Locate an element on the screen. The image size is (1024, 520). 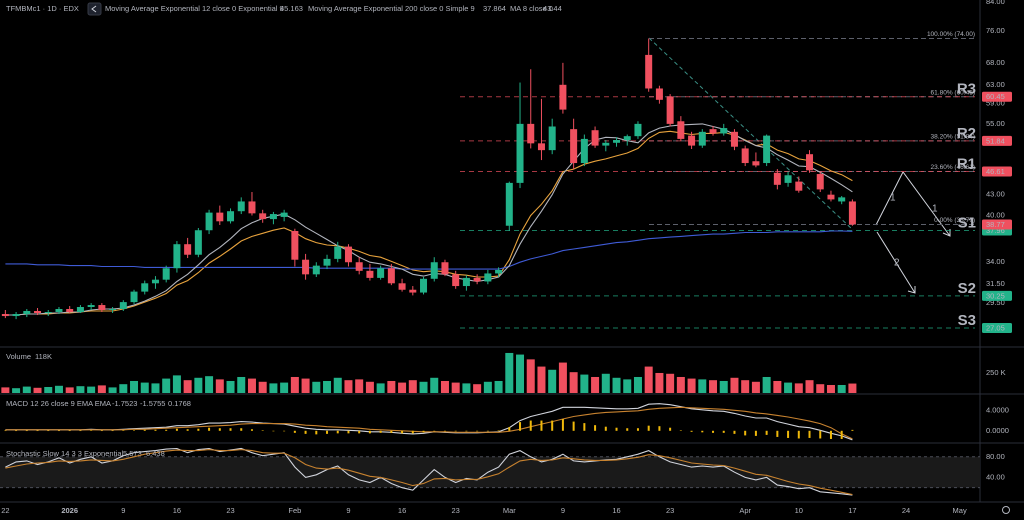
last-price-tag is located at coordinates (997, 224).